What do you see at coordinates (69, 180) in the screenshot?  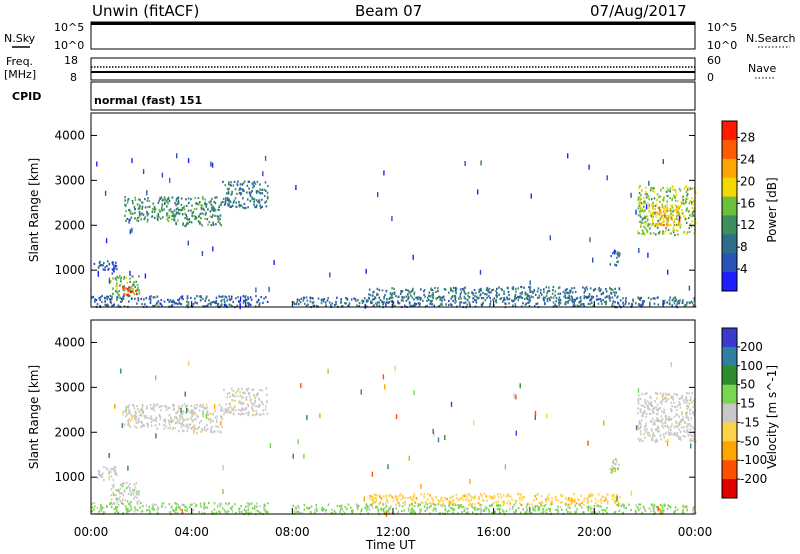 I see `y-tick-label: 3000` at bounding box center [69, 180].